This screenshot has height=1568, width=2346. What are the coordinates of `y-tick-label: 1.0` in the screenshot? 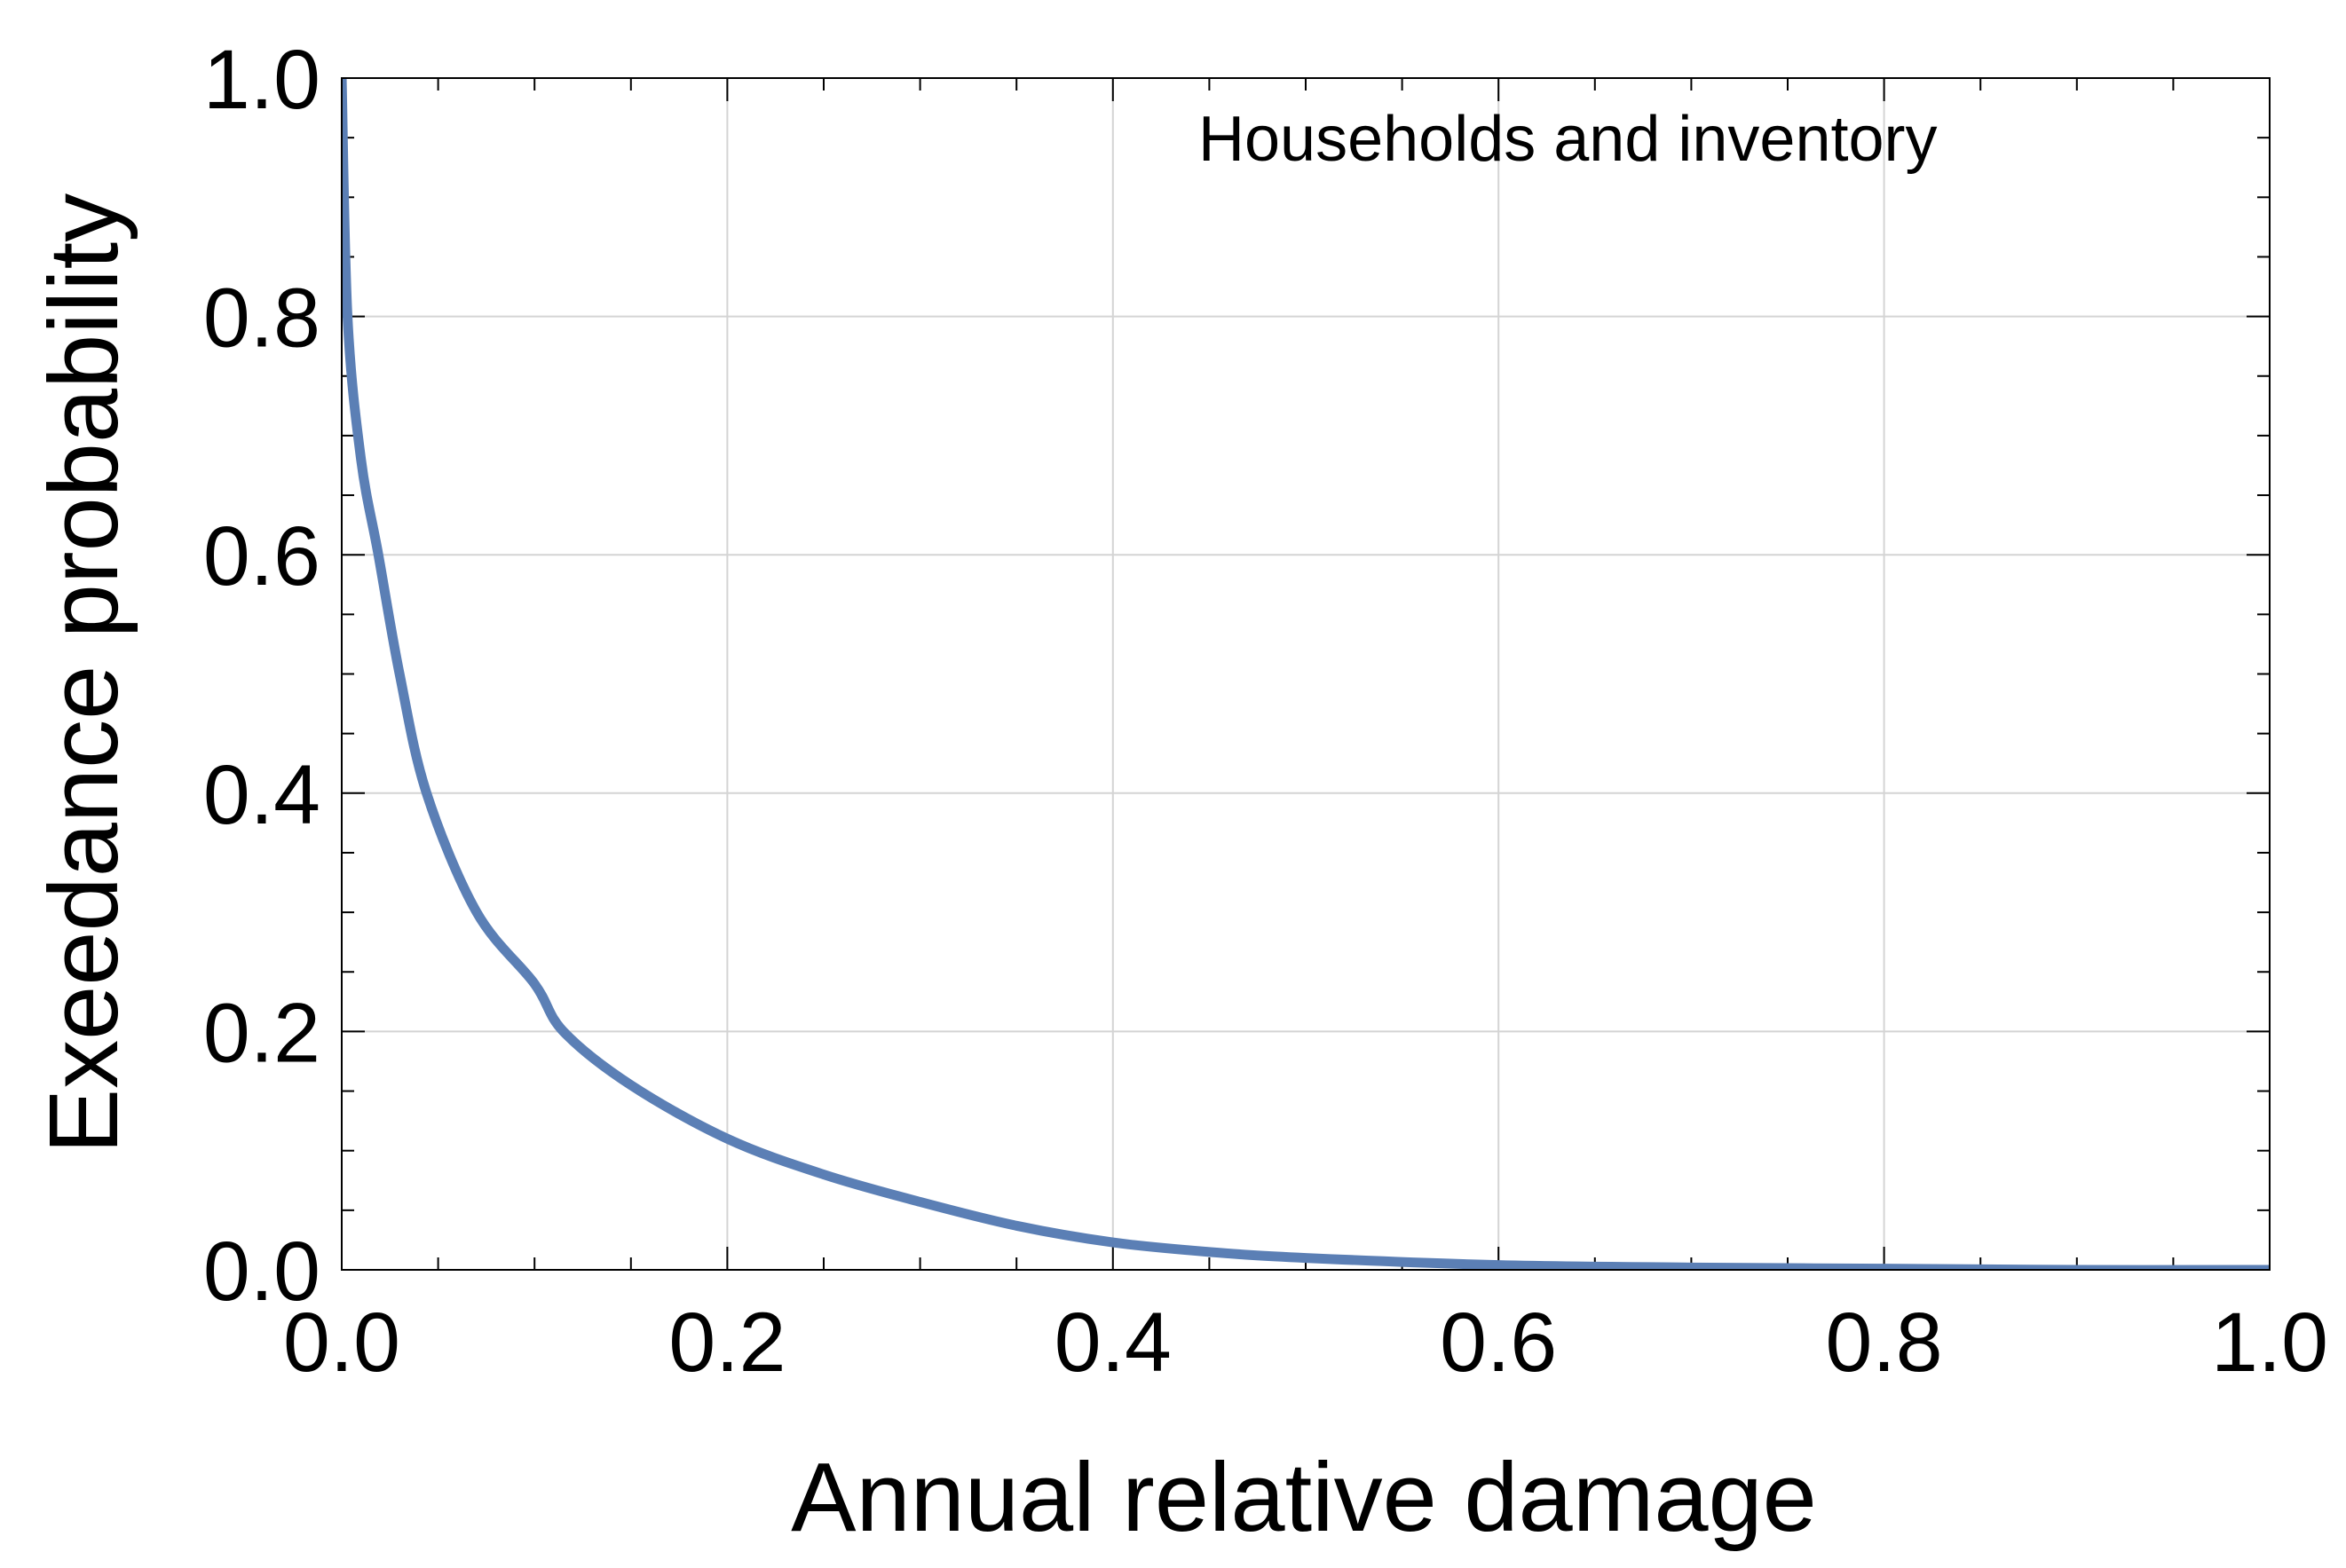 It's located at (261, 80).